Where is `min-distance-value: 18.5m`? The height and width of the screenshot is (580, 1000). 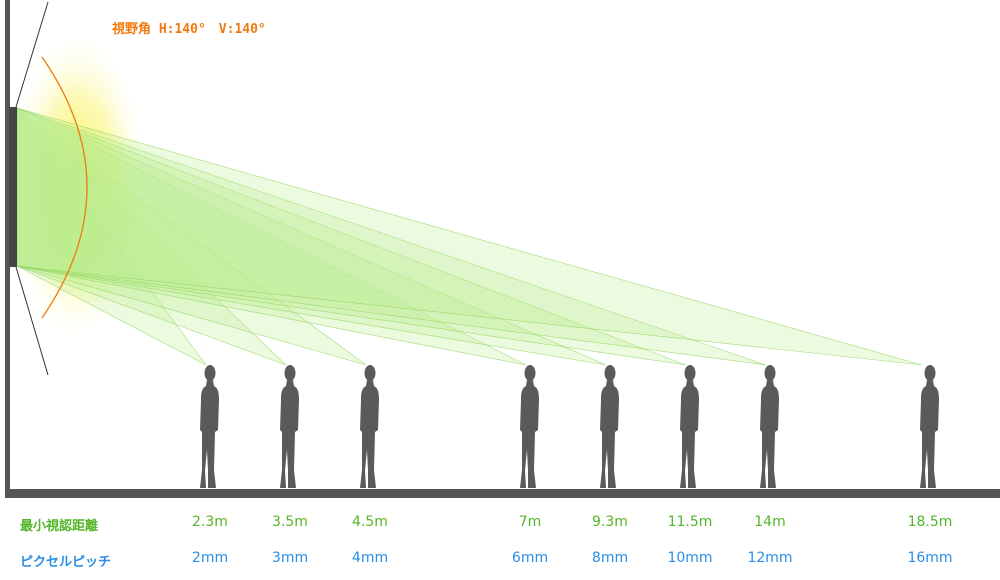
min-distance-value: 18.5m is located at coordinates (930, 522).